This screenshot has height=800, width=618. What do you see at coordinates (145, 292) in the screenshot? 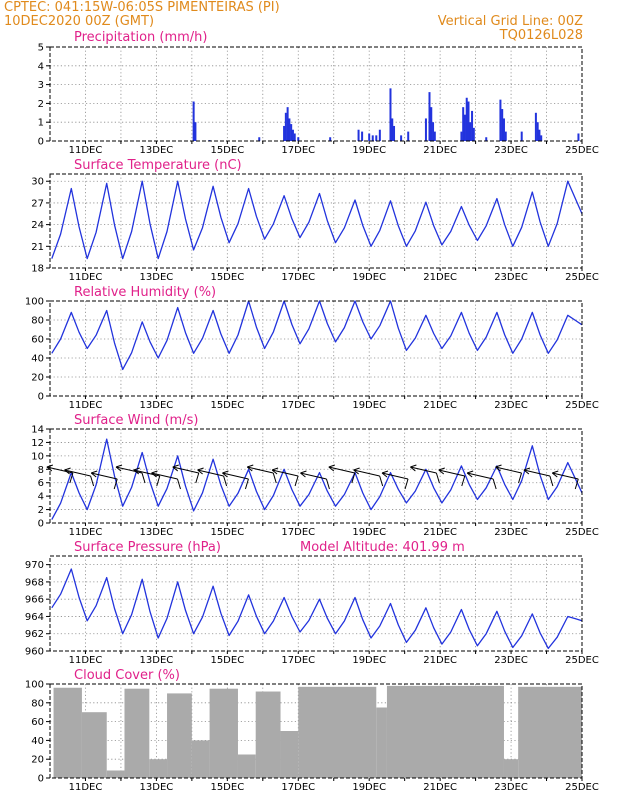
I see `panel-title: Relative Humidity (%)` at bounding box center [145, 292].